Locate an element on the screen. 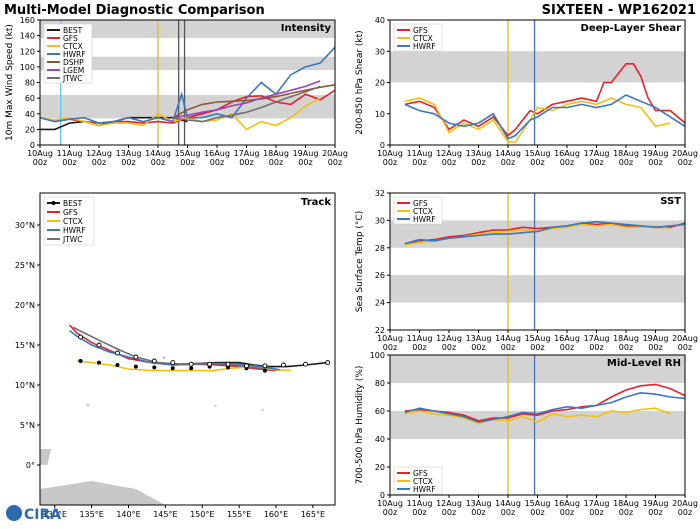 This screenshot has height=529, width=700. sst-ytick-label: 30 is located at coordinates (380, 220).